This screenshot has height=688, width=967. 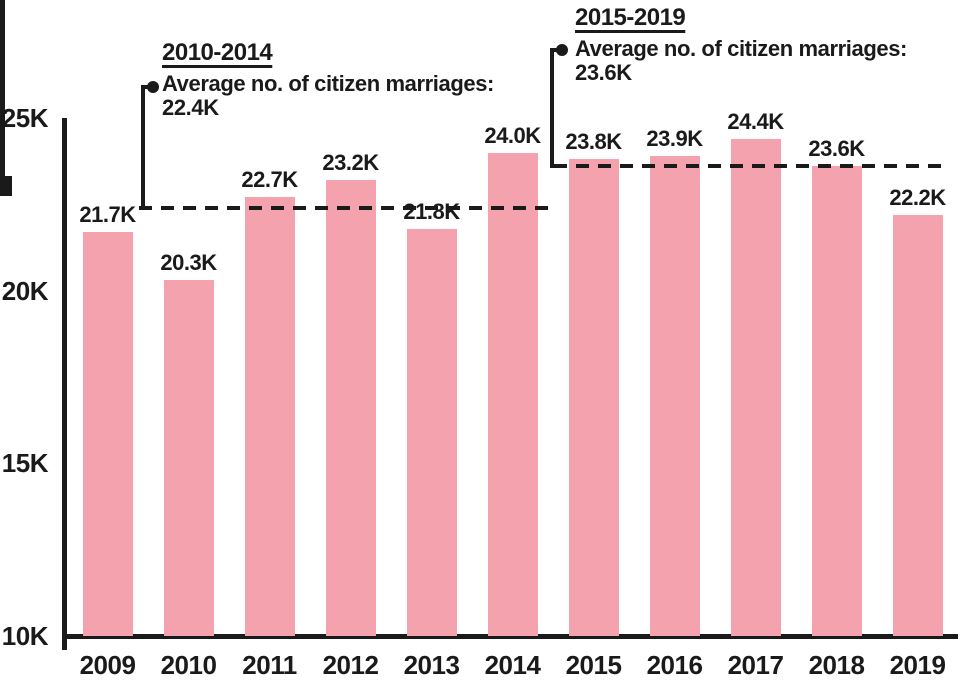 What do you see at coordinates (630, 17) in the screenshot?
I see `annotation-period-label: 2015-2019` at bounding box center [630, 17].